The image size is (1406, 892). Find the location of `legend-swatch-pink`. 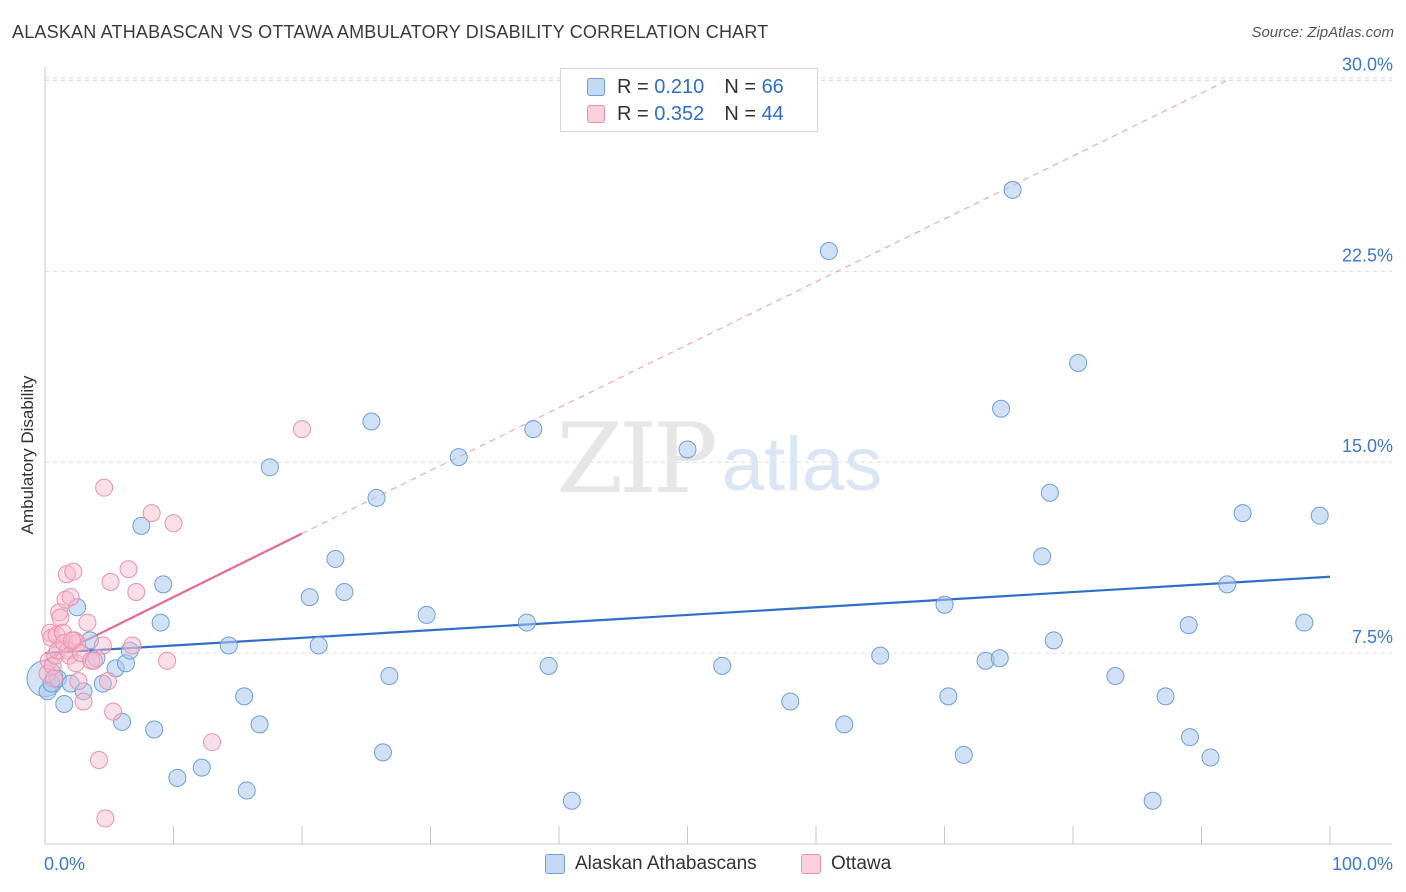

legend-swatch-pink is located at coordinates (596, 114).